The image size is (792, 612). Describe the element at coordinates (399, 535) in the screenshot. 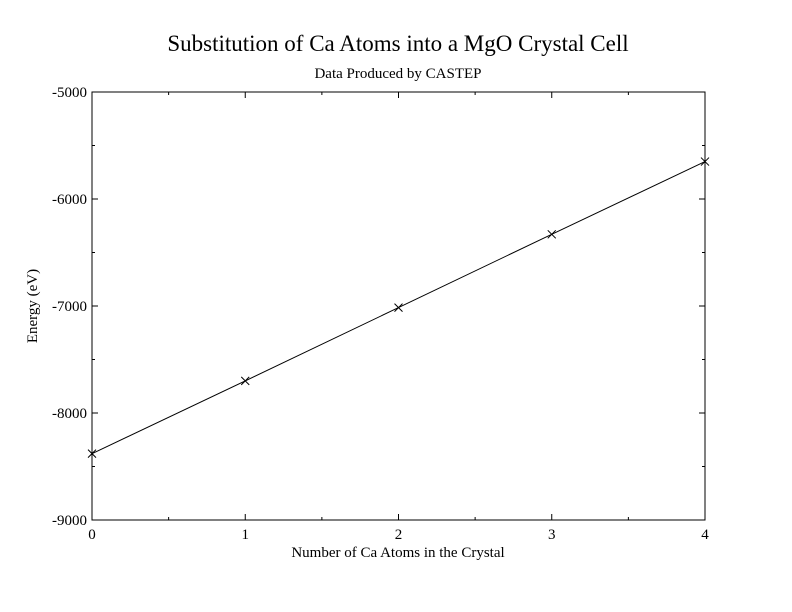

I see `x-tick-label: 2` at that location.